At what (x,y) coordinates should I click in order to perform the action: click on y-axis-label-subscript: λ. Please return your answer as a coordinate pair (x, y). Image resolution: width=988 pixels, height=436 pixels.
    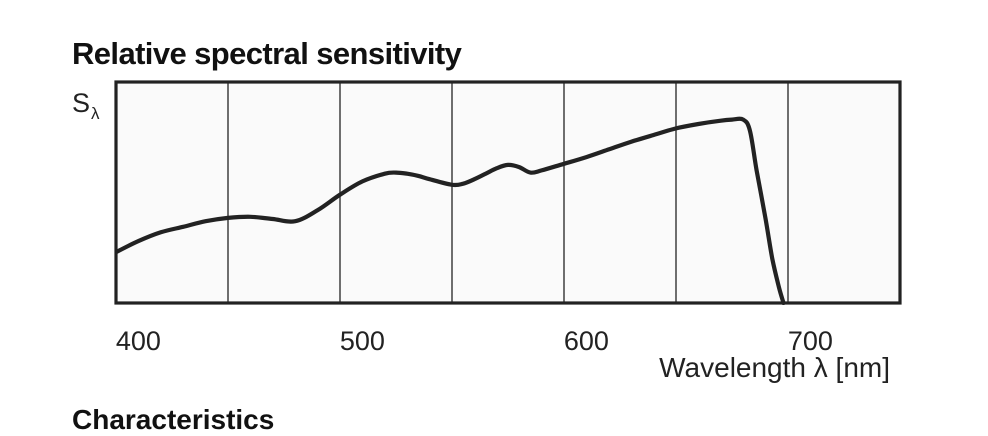
    Looking at the image, I should click on (95, 113).